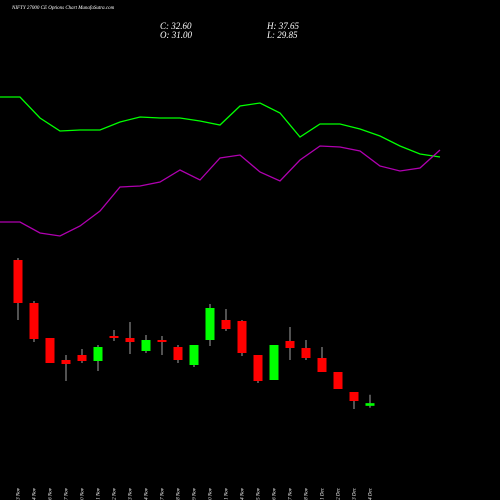 This screenshot has height=500, width=500. Describe the element at coordinates (211, 493) in the screenshot. I see `x-tick-label: 20 Nov` at that location.